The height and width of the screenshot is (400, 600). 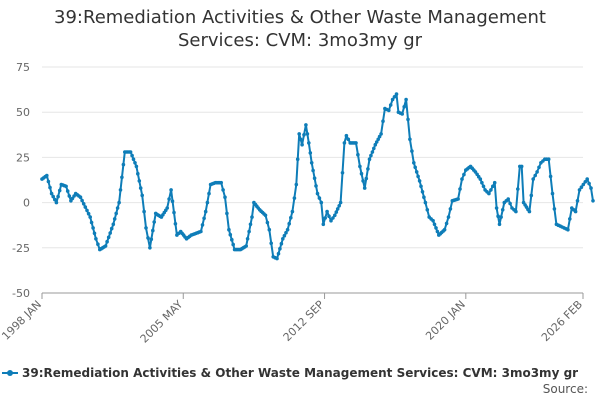 What do you see at coordinates (565, 389) in the screenshot?
I see `source-label: Source:` at bounding box center [565, 389].